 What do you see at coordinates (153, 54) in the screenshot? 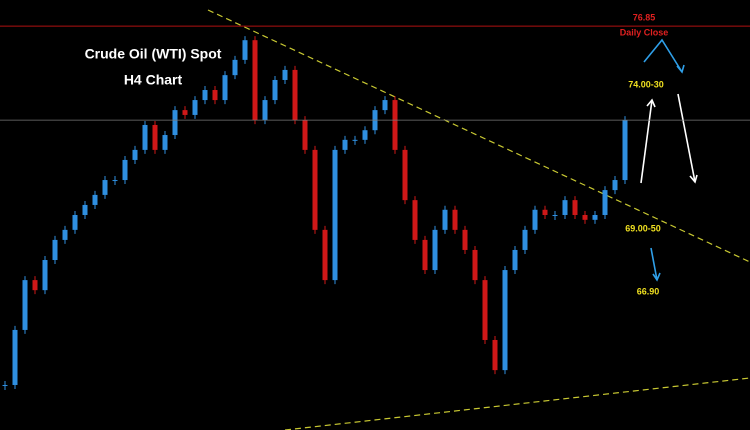
I see `chart-title: Crude Oil (WTI) Spot` at bounding box center [153, 54].